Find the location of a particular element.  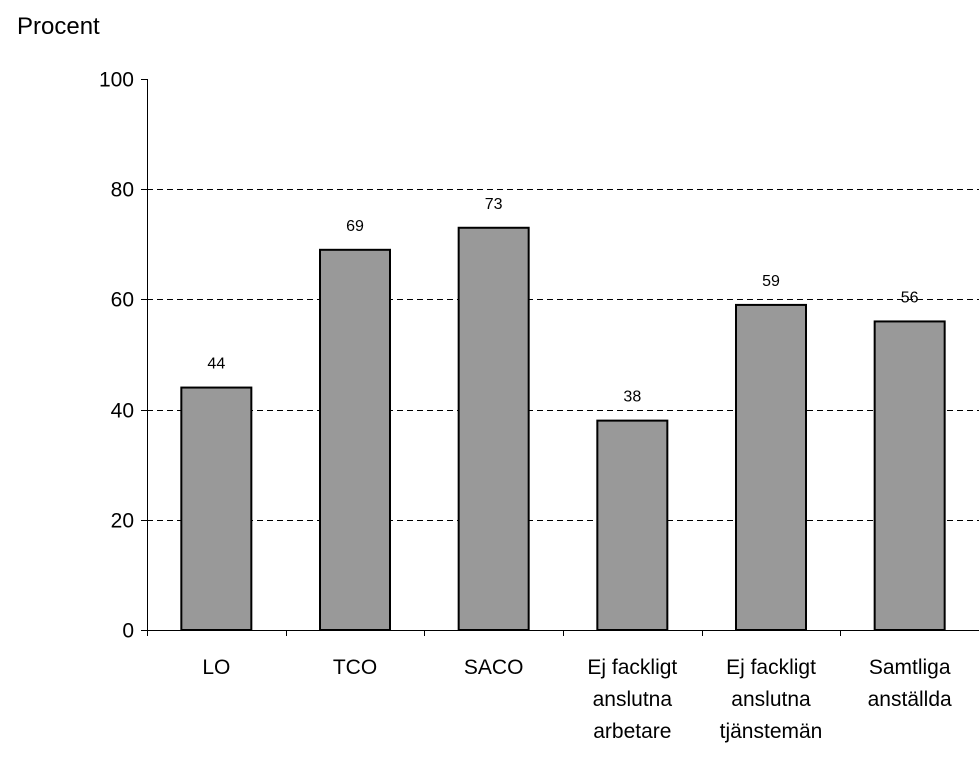

x-category-label-line: TCO is located at coordinates (355, 667).